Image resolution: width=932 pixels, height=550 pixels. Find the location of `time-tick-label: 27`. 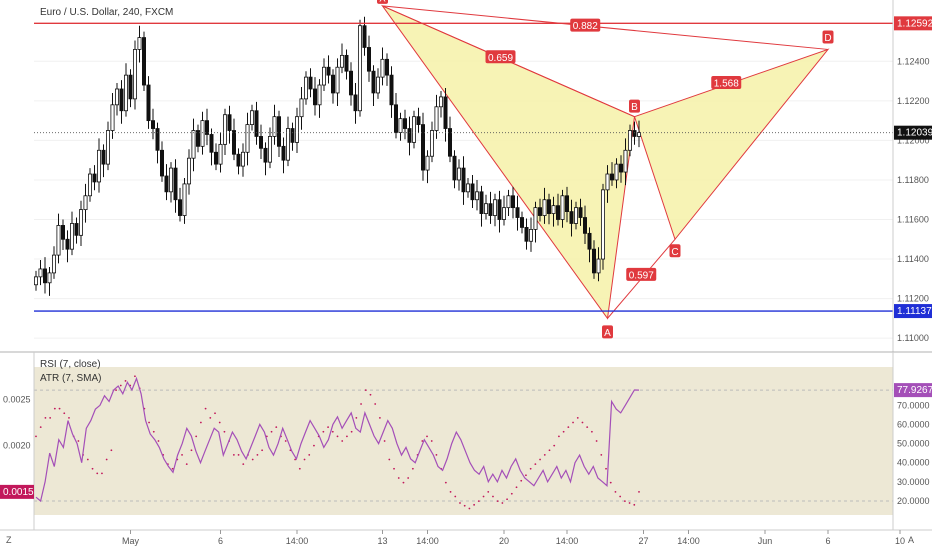

time-tick-label: 27 is located at coordinates (643, 541).